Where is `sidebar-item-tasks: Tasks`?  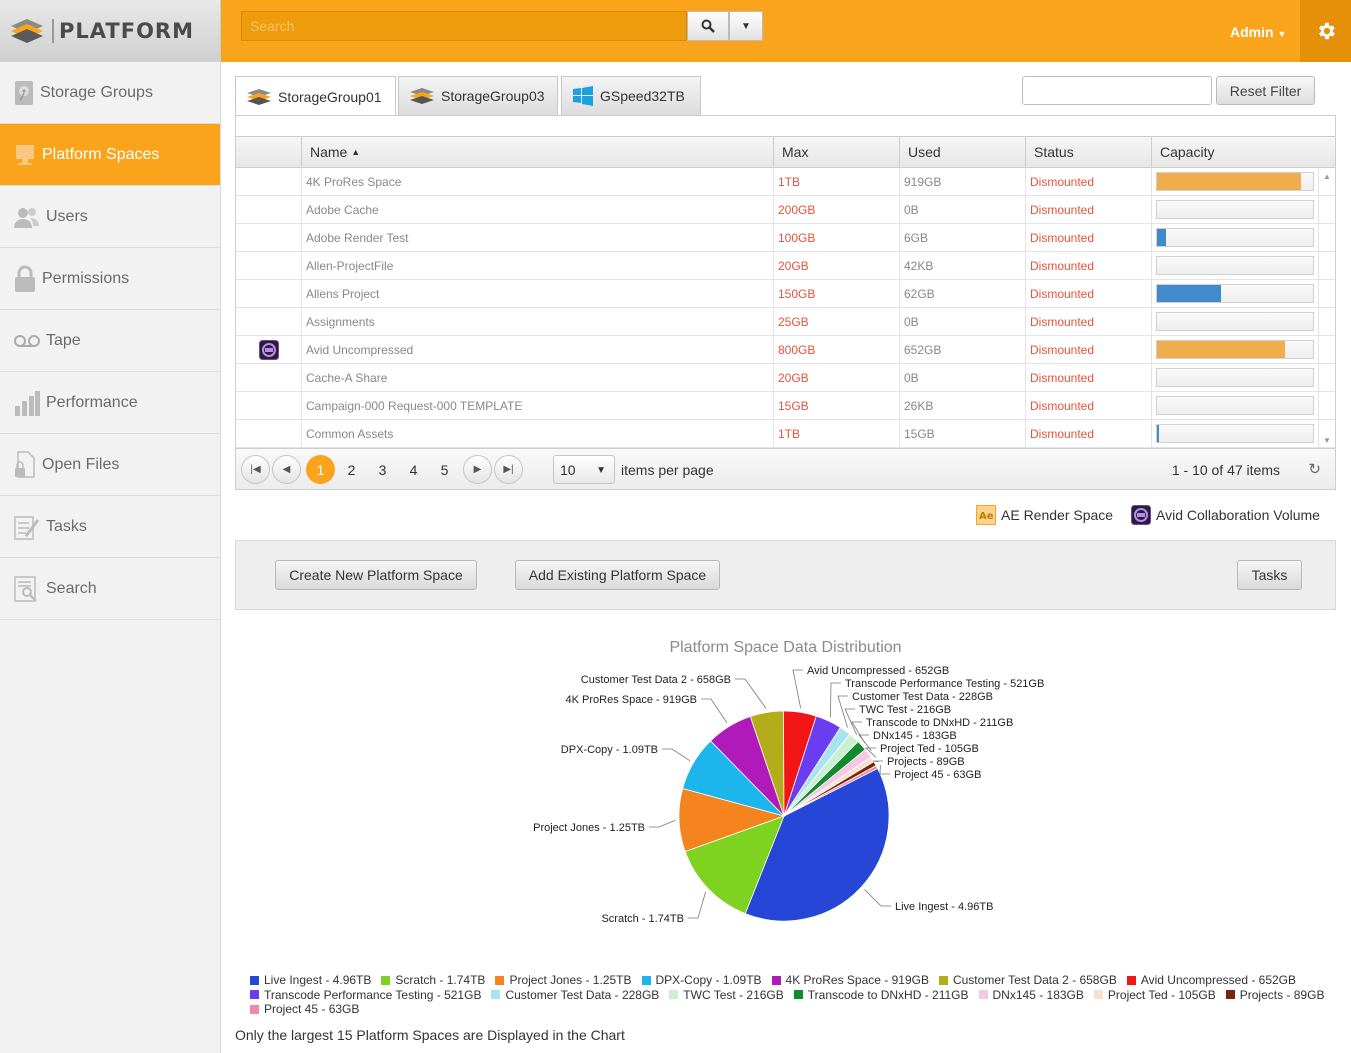 sidebar-item-tasks: Tasks is located at coordinates (110, 527).